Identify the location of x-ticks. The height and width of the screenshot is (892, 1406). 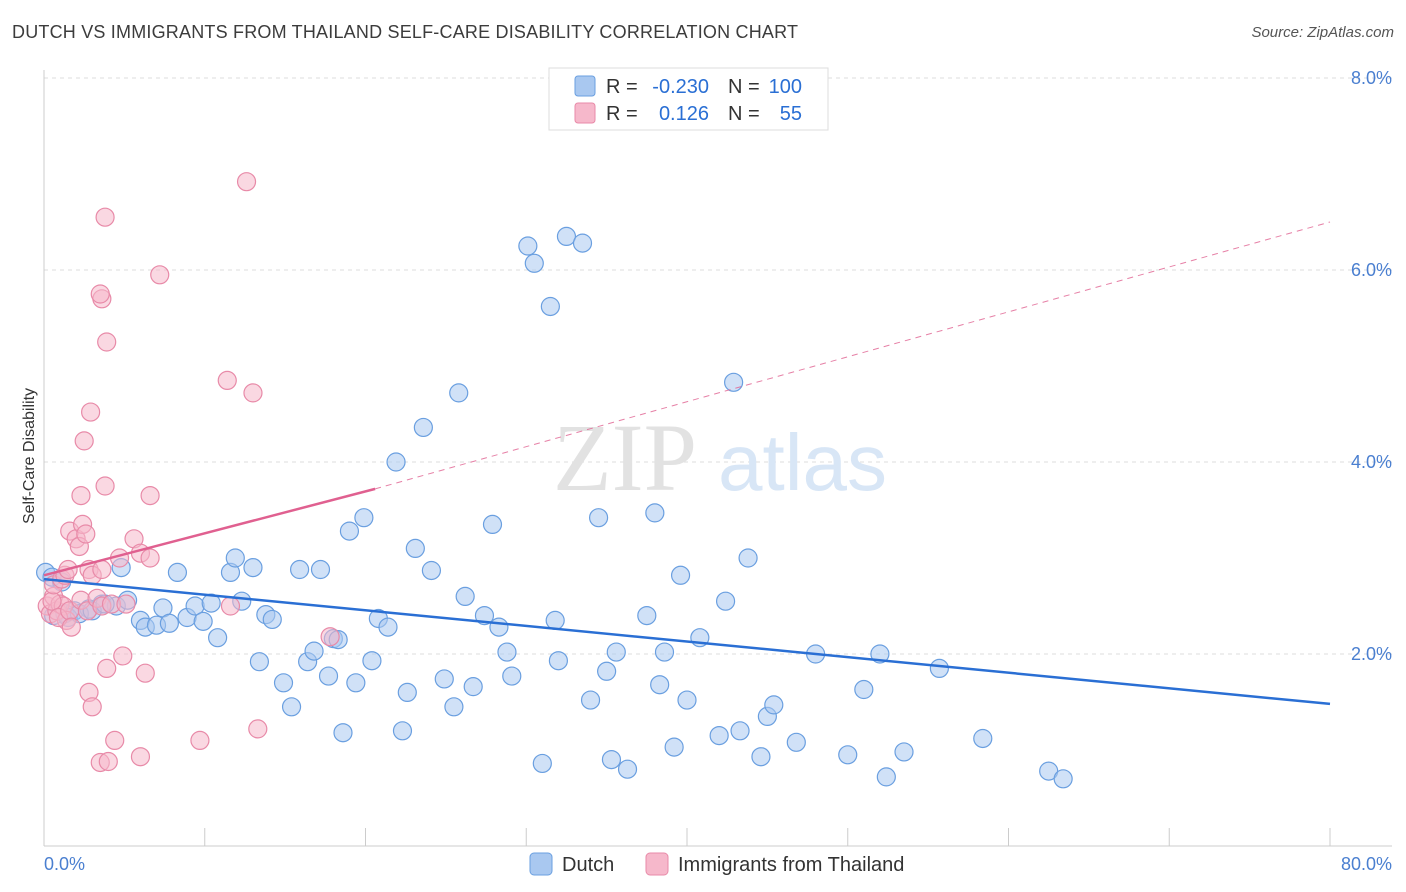
(767, 837).